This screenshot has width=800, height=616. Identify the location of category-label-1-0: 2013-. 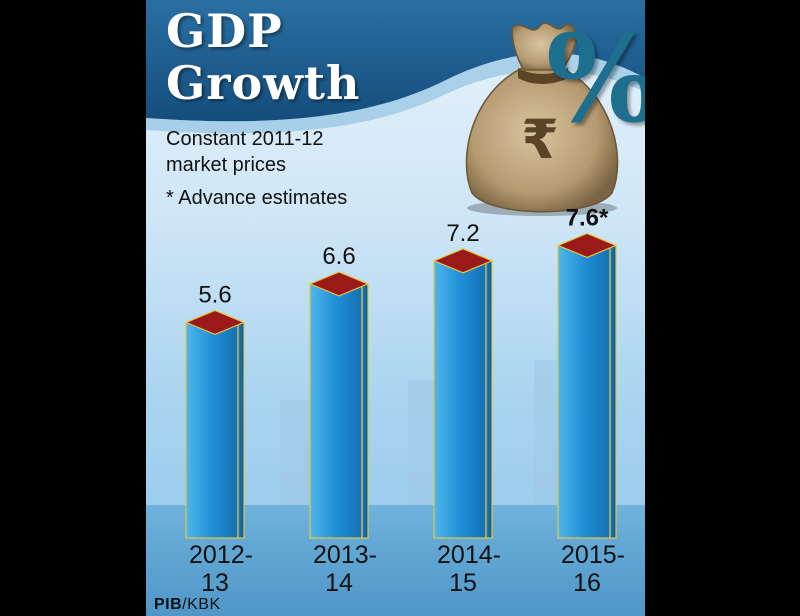
(345, 555).